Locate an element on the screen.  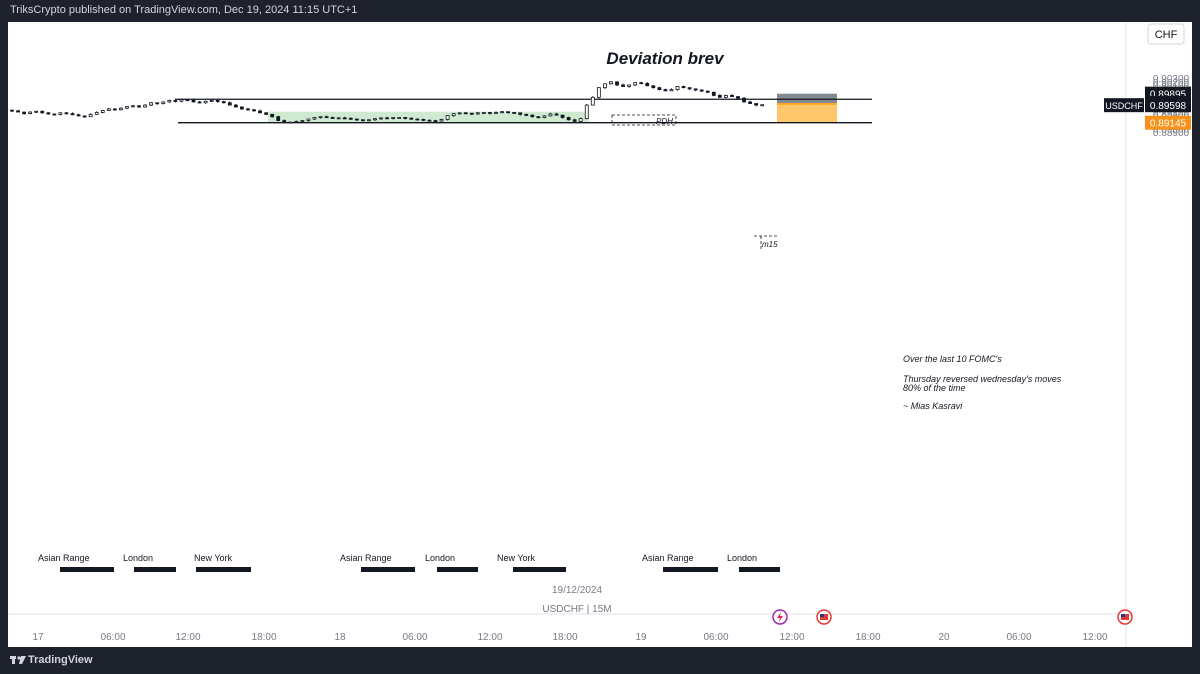
y-tick-label: 0.90200 is located at coordinates (1171, 83).